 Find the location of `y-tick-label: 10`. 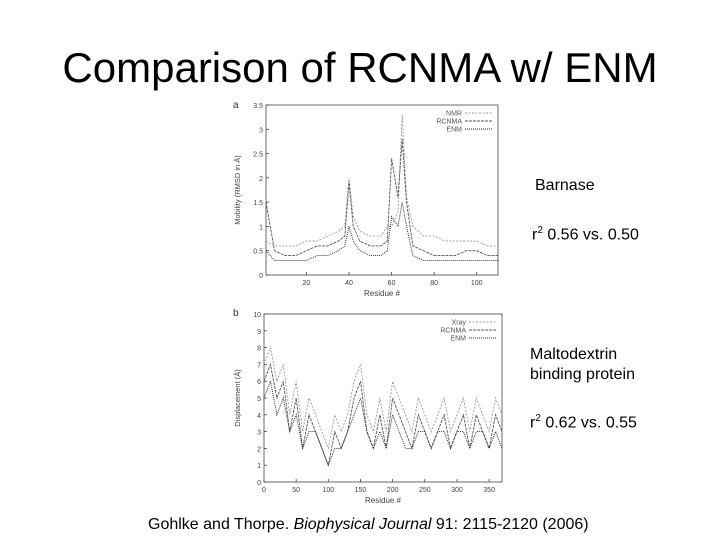

y-tick-label: 10 is located at coordinates (257, 315).